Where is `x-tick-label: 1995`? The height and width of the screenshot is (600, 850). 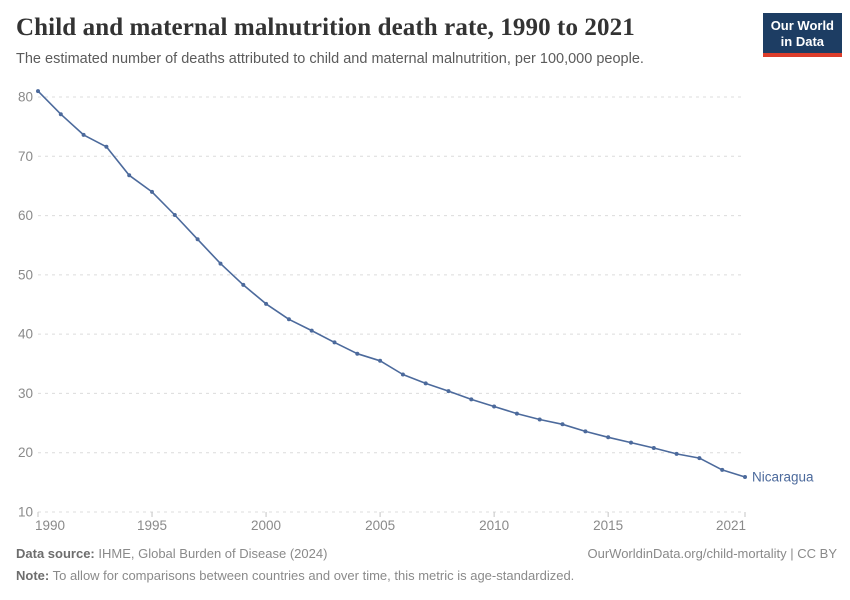
x-tick-label: 1995 is located at coordinates (152, 525).